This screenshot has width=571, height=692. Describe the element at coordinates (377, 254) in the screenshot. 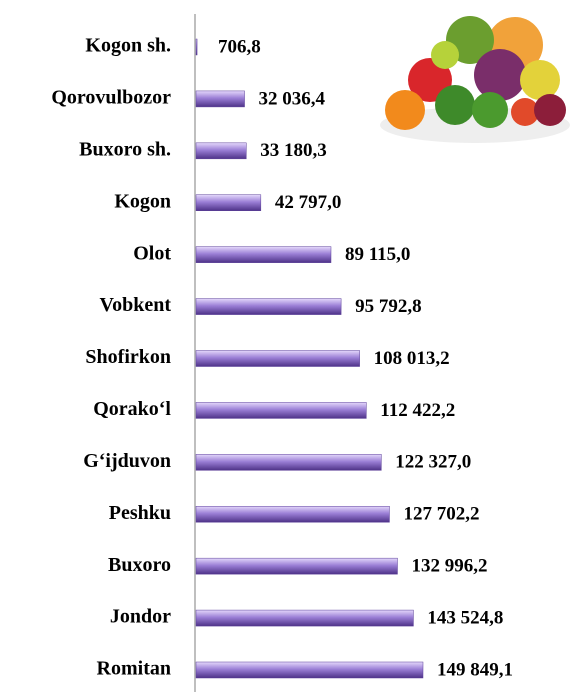

I see `value-label: 89 115,0` at that location.